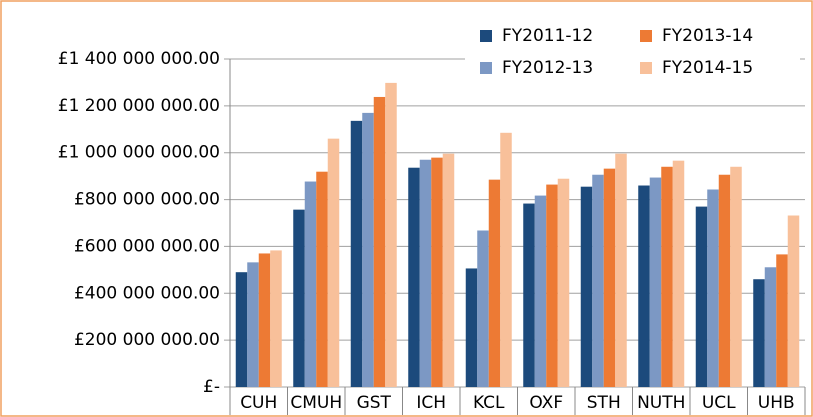 The height and width of the screenshot is (417, 813). What do you see at coordinates (707, 36) in the screenshot?
I see `legend-label: FY2013-14` at bounding box center [707, 36].